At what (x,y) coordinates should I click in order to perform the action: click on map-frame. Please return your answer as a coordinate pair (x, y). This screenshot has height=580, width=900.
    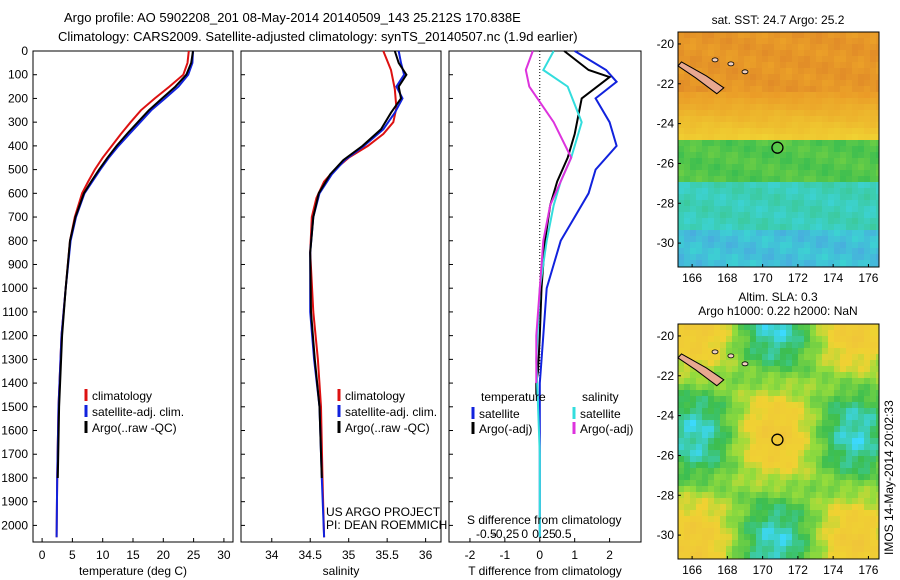
    Looking at the image, I should click on (778, 441).